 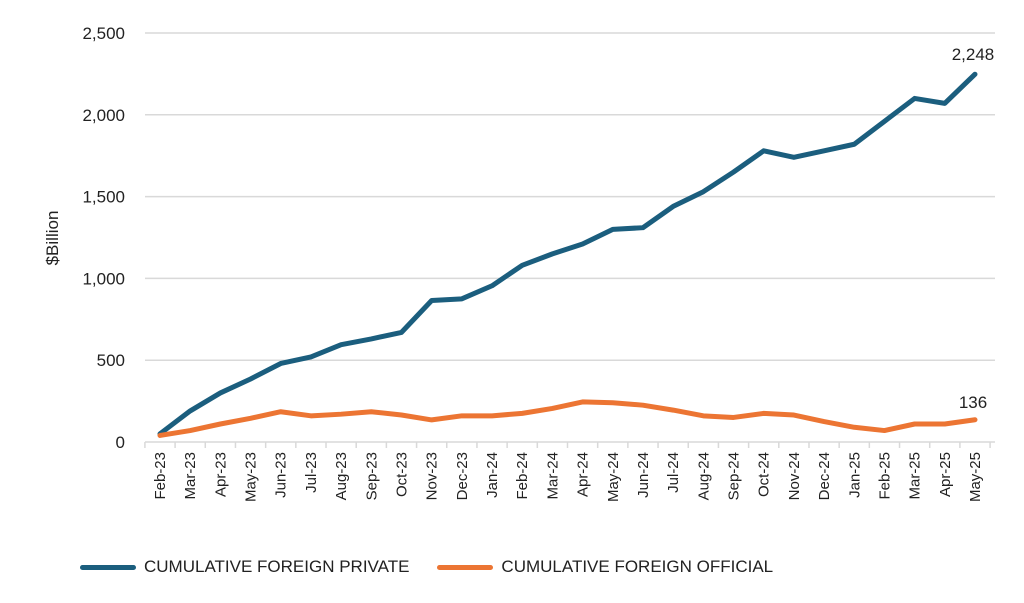 What do you see at coordinates (108, 567) in the screenshot?
I see `legend-swatch-private` at bounding box center [108, 567].